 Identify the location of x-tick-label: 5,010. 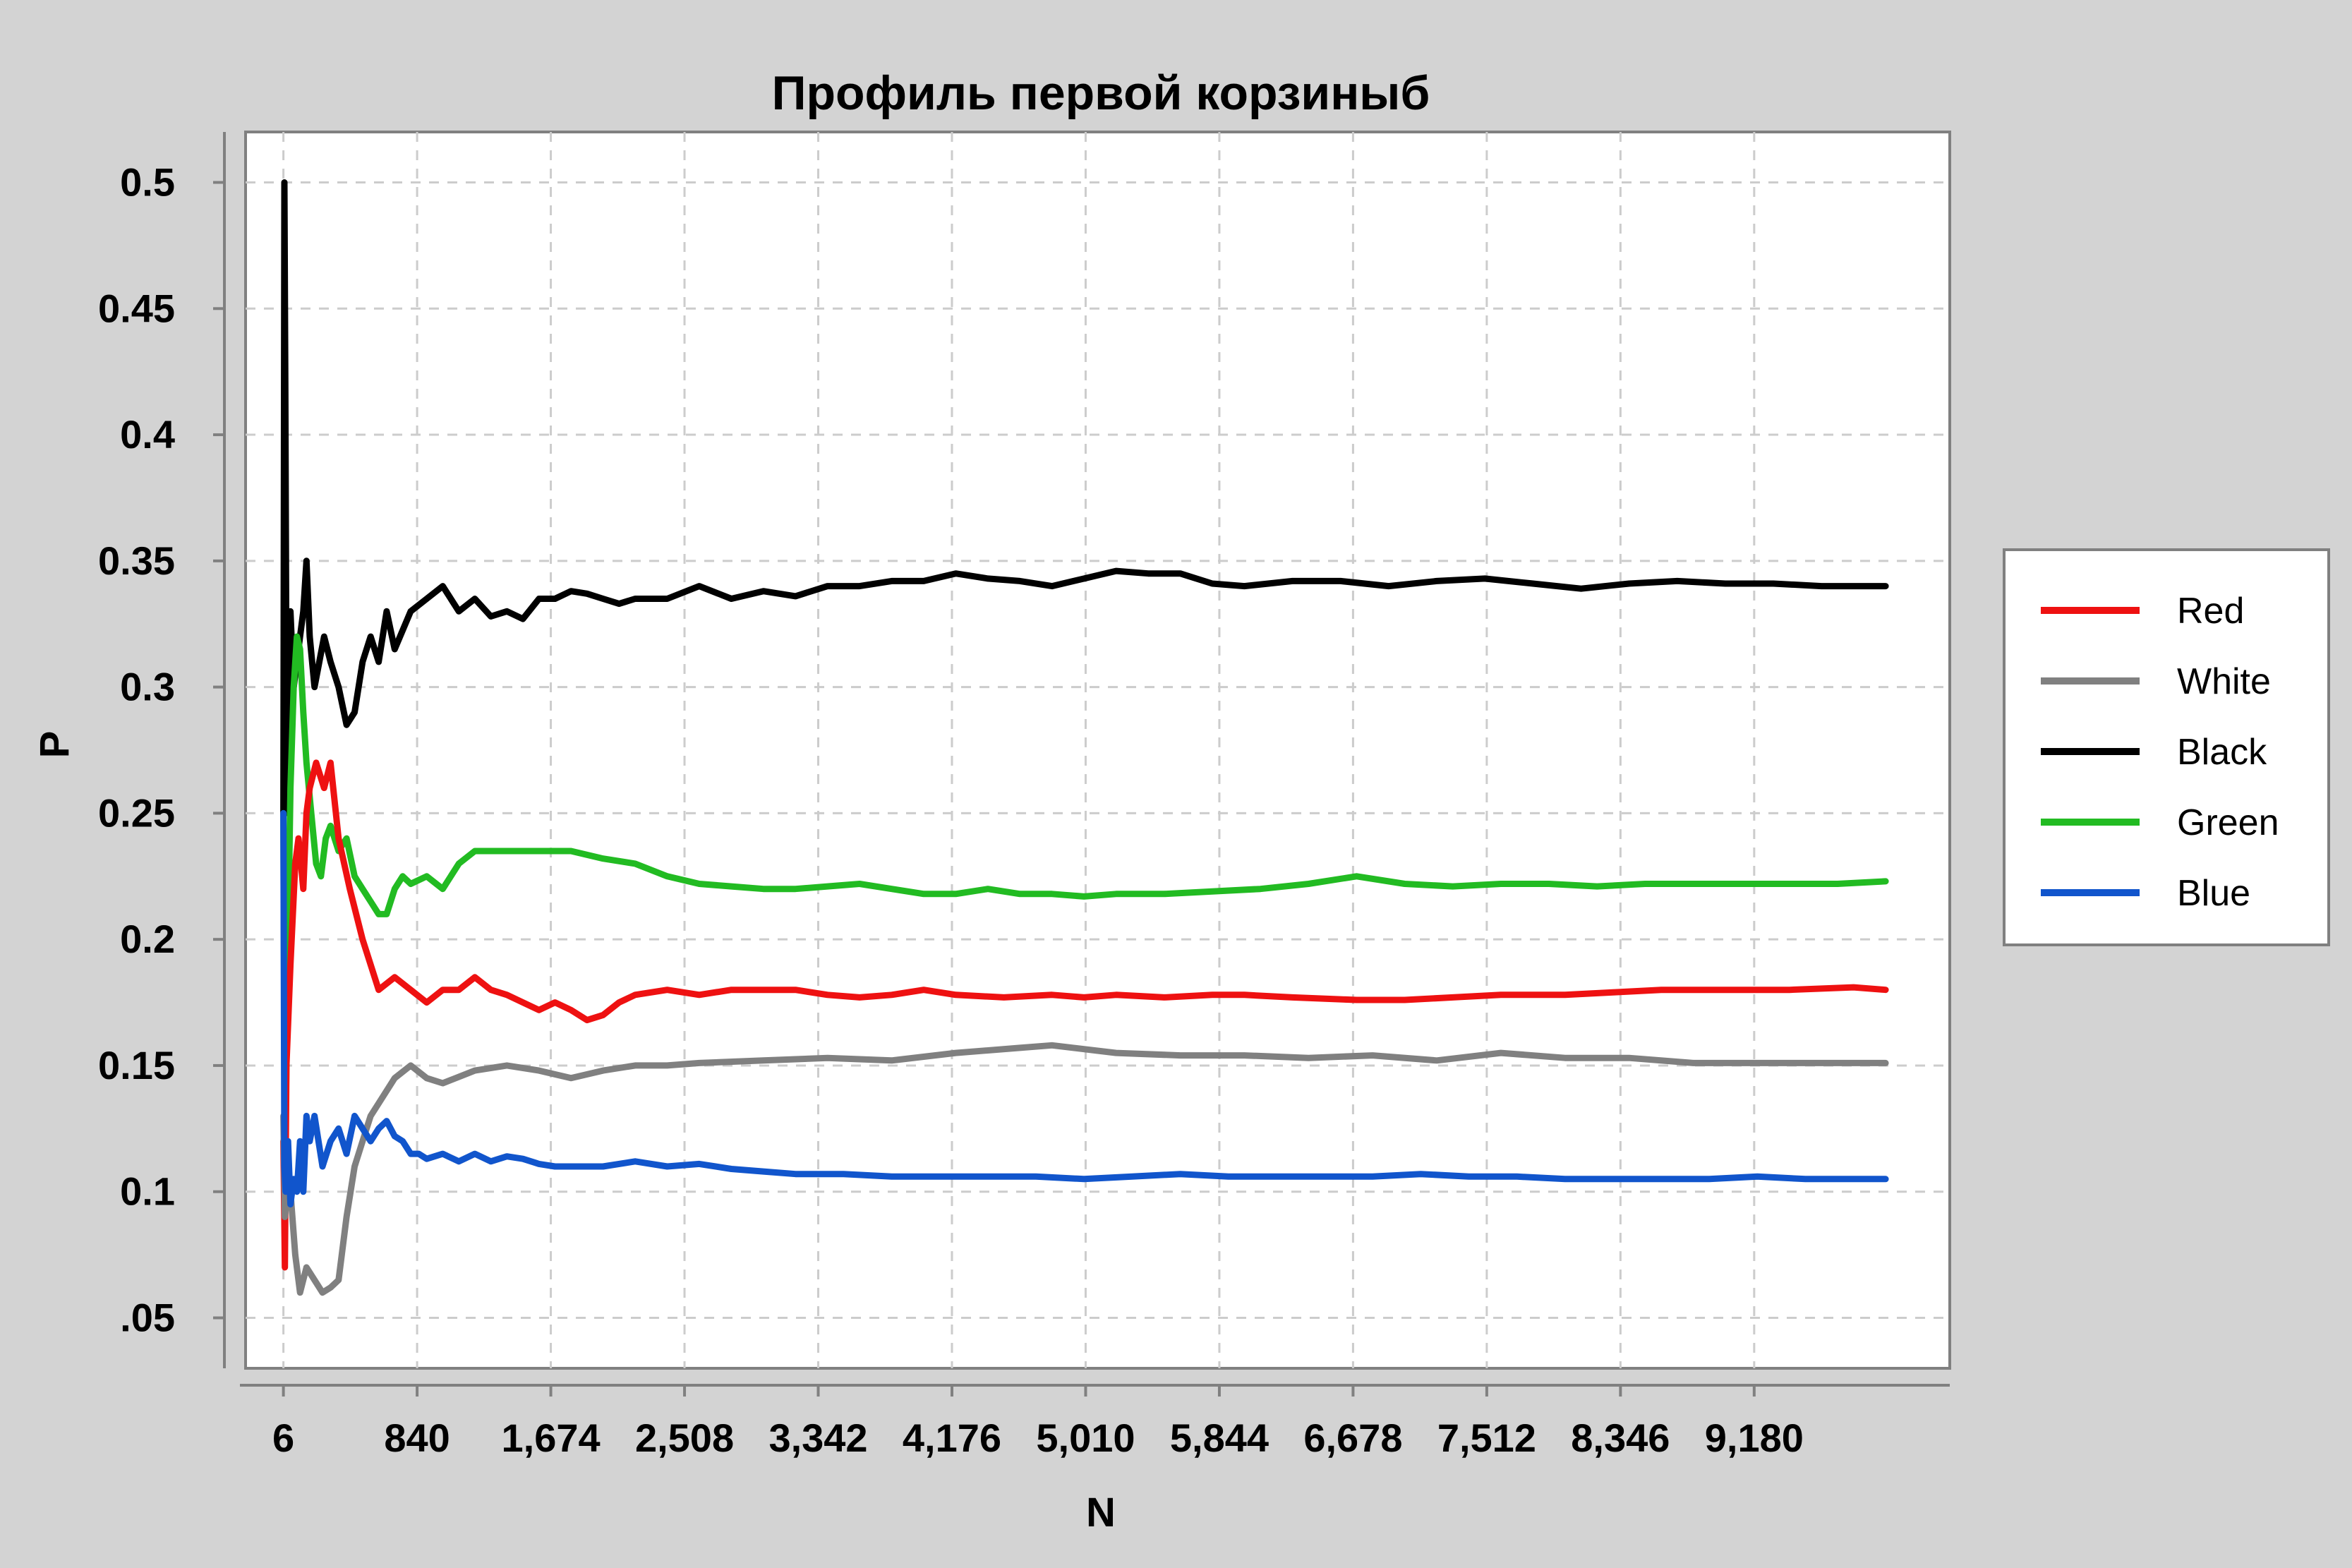
(1085, 1438).